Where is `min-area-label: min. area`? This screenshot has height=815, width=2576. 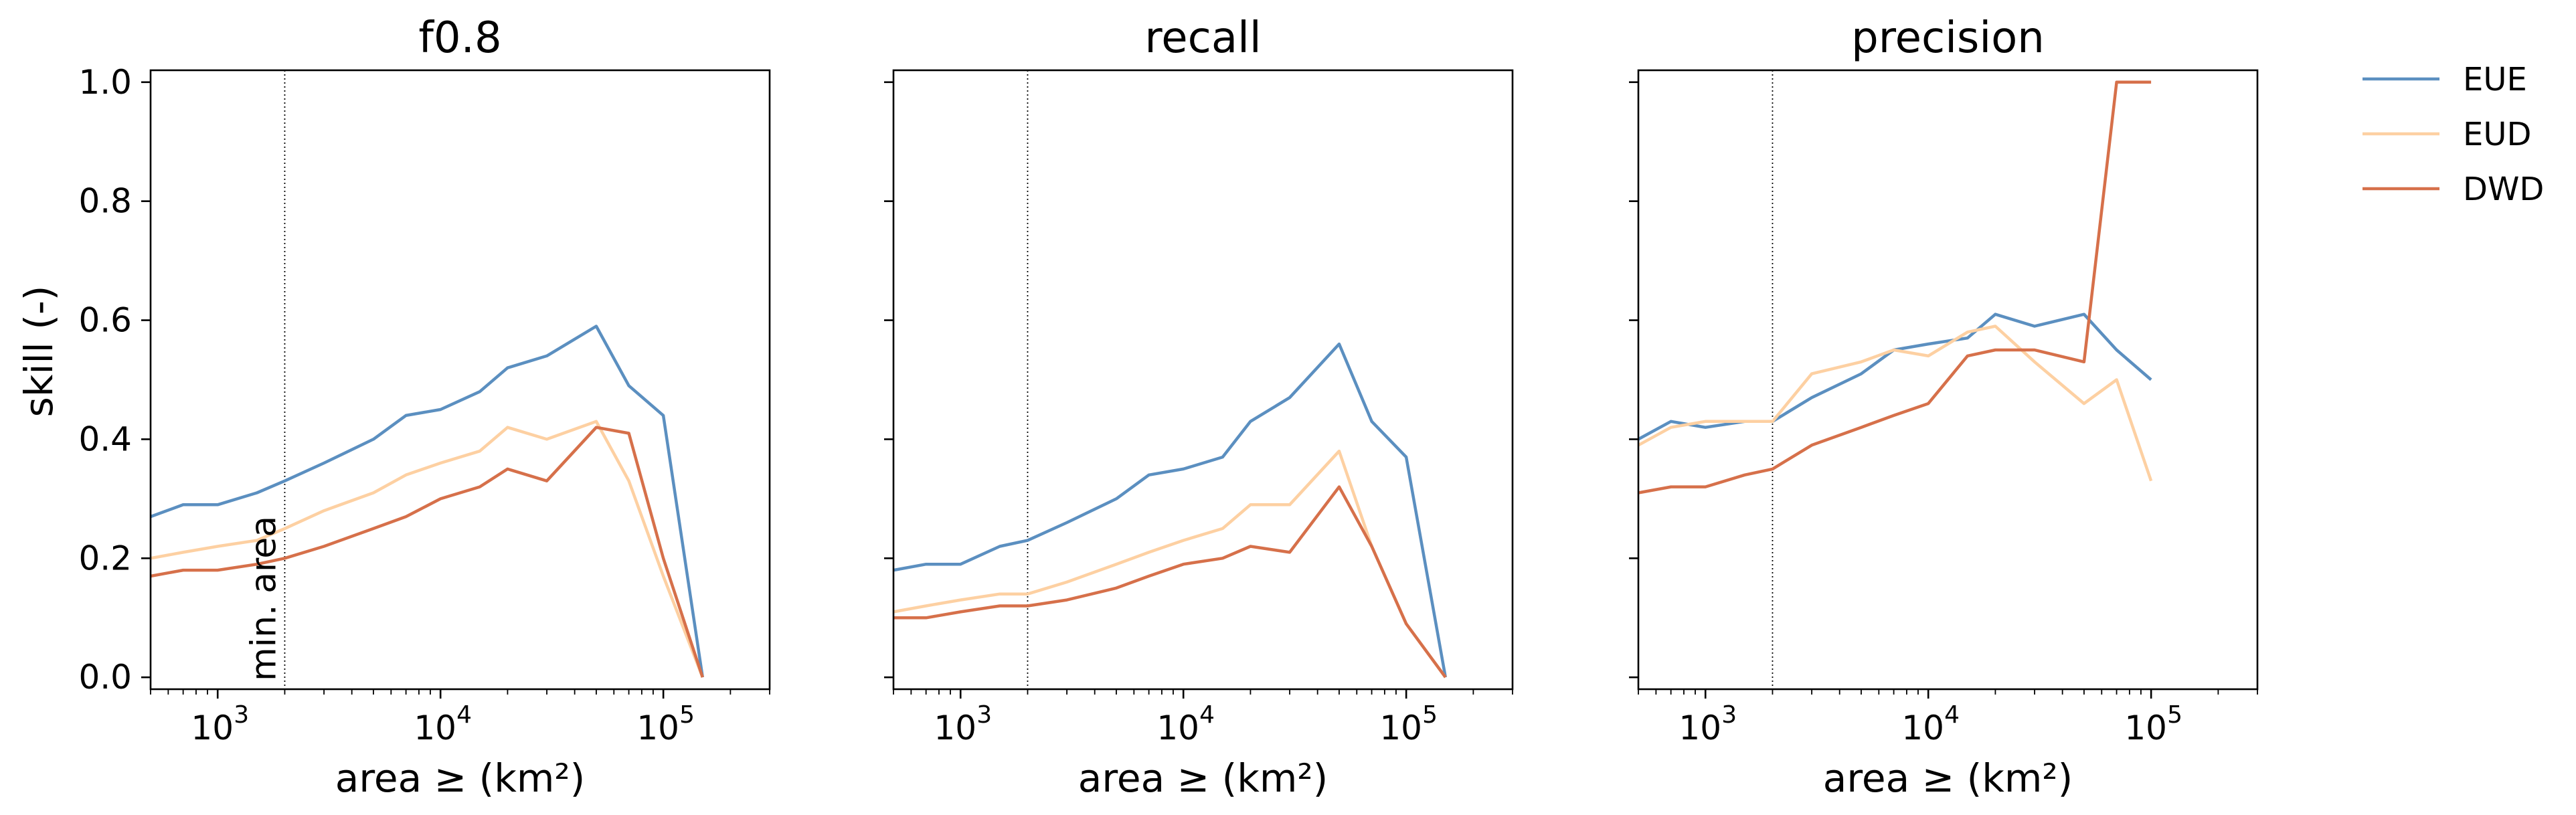
min-area-label: min. area is located at coordinates (264, 598).